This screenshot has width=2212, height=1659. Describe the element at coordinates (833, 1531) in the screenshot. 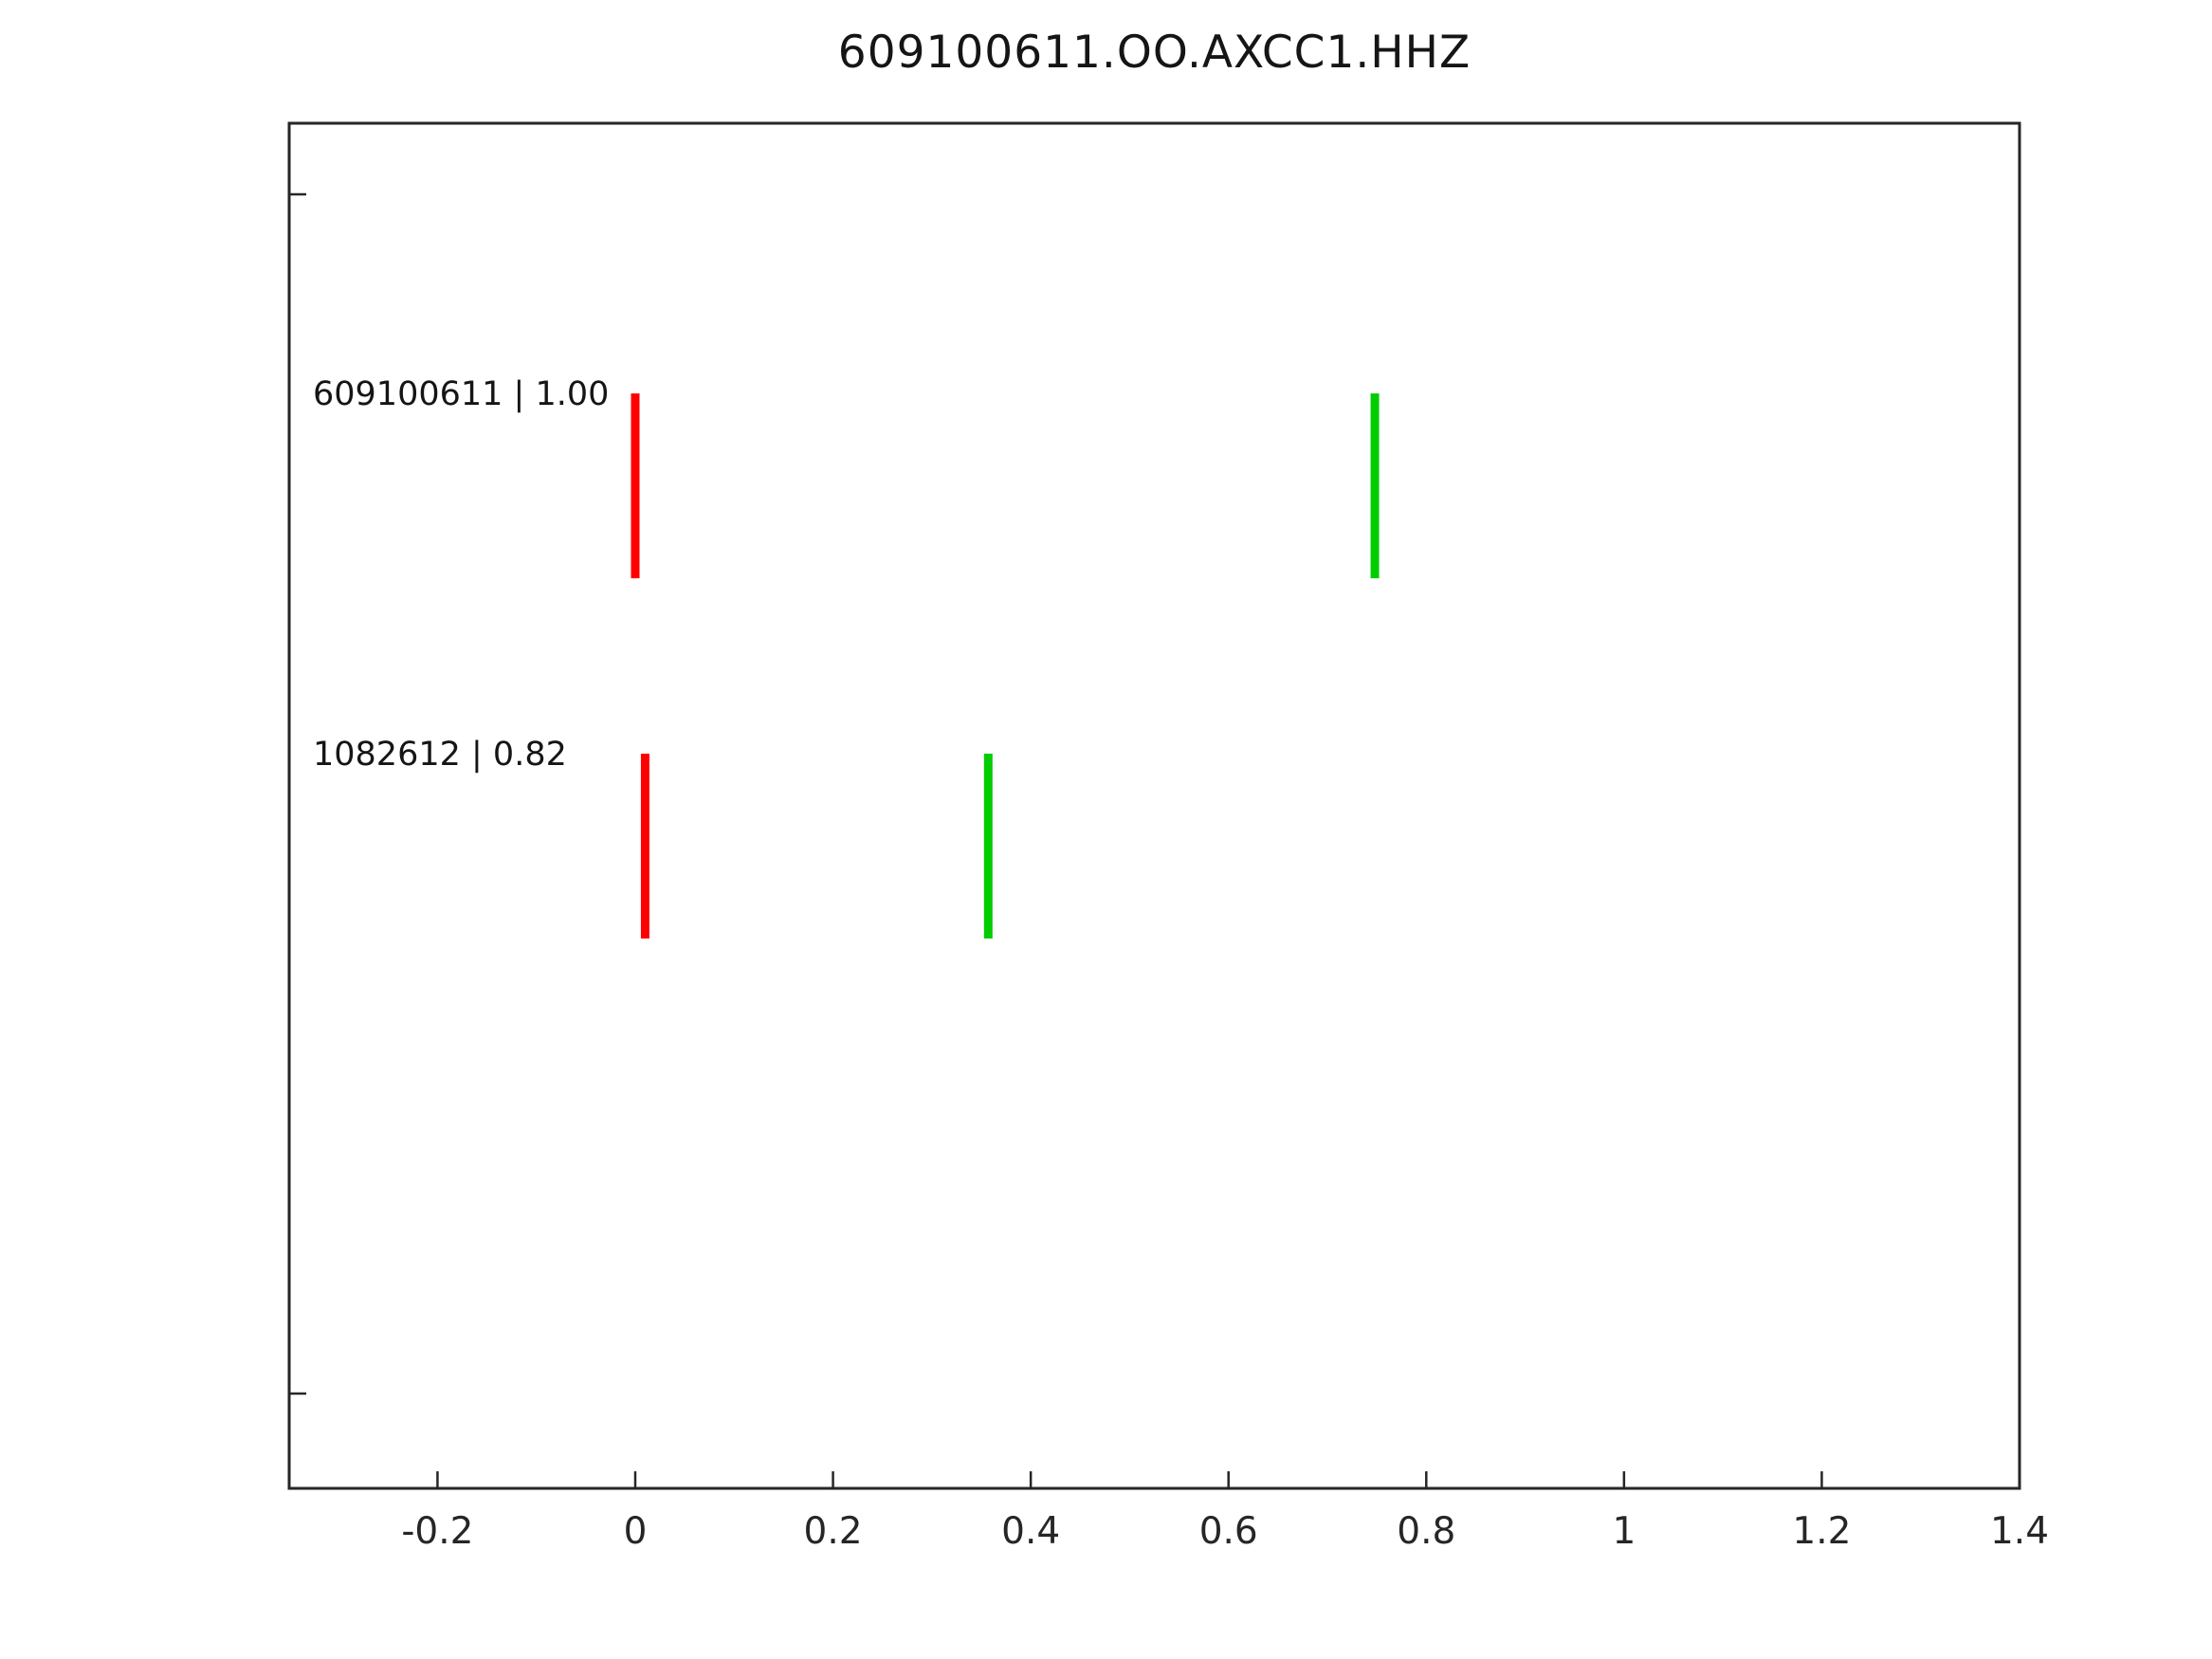

I see `x-tick-label: 0.2` at that location.